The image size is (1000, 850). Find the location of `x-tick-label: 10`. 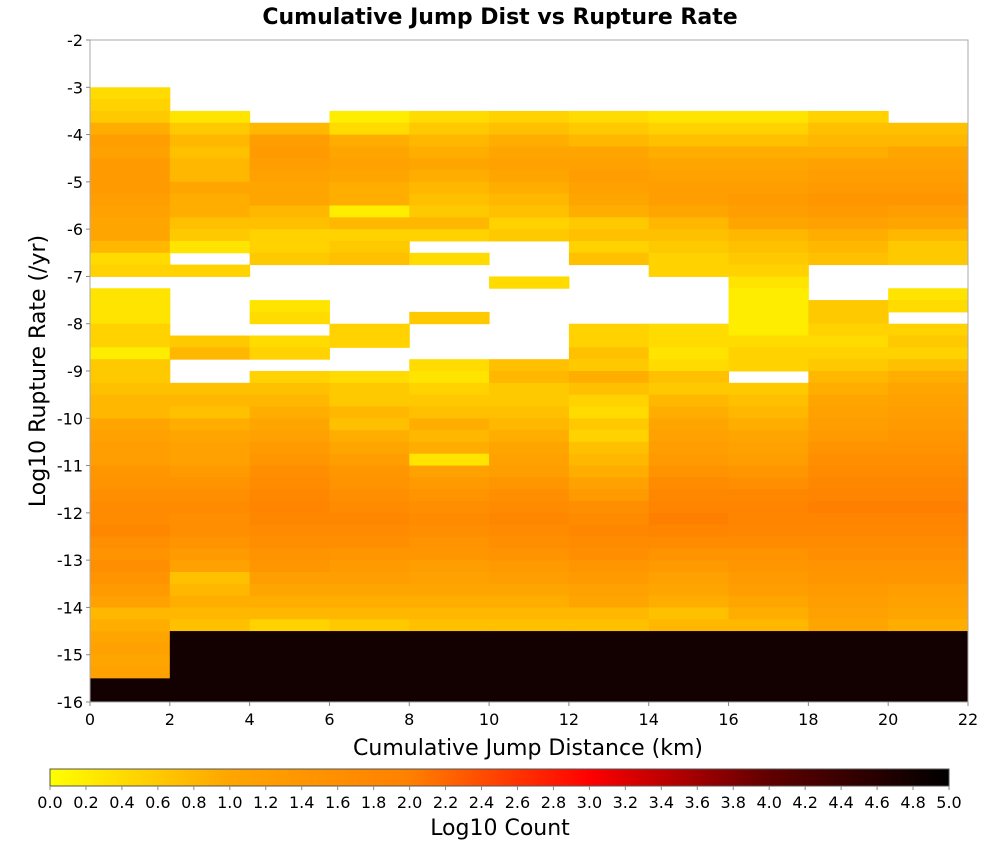

x-tick-label: 10 is located at coordinates (489, 719).